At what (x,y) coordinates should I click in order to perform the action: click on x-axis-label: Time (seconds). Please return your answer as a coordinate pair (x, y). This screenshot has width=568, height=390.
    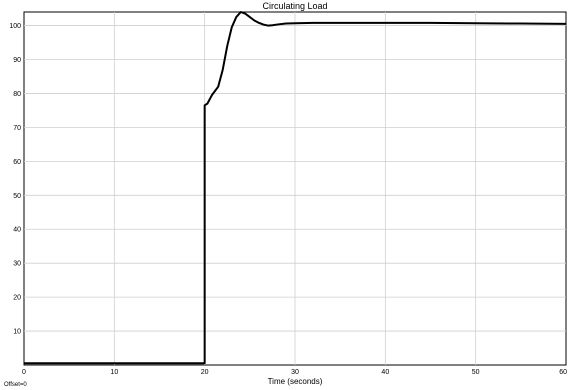
    Looking at the image, I should click on (295, 381).